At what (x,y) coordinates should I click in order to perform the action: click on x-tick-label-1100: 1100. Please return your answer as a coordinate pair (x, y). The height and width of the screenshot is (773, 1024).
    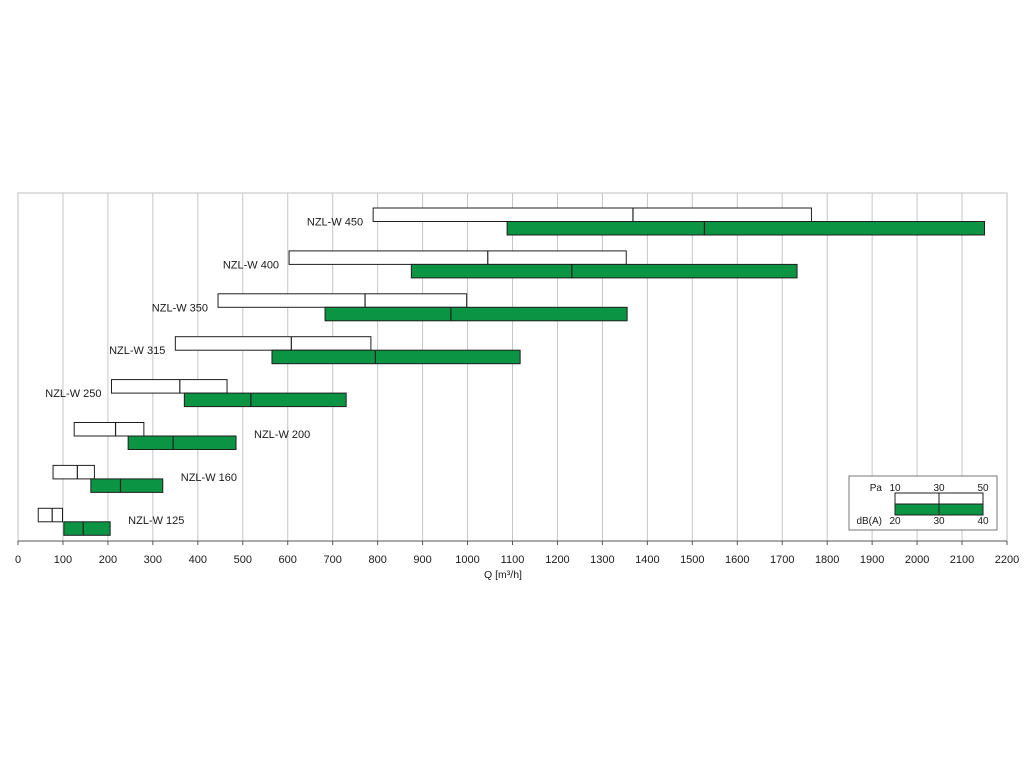
    Looking at the image, I should click on (513, 560).